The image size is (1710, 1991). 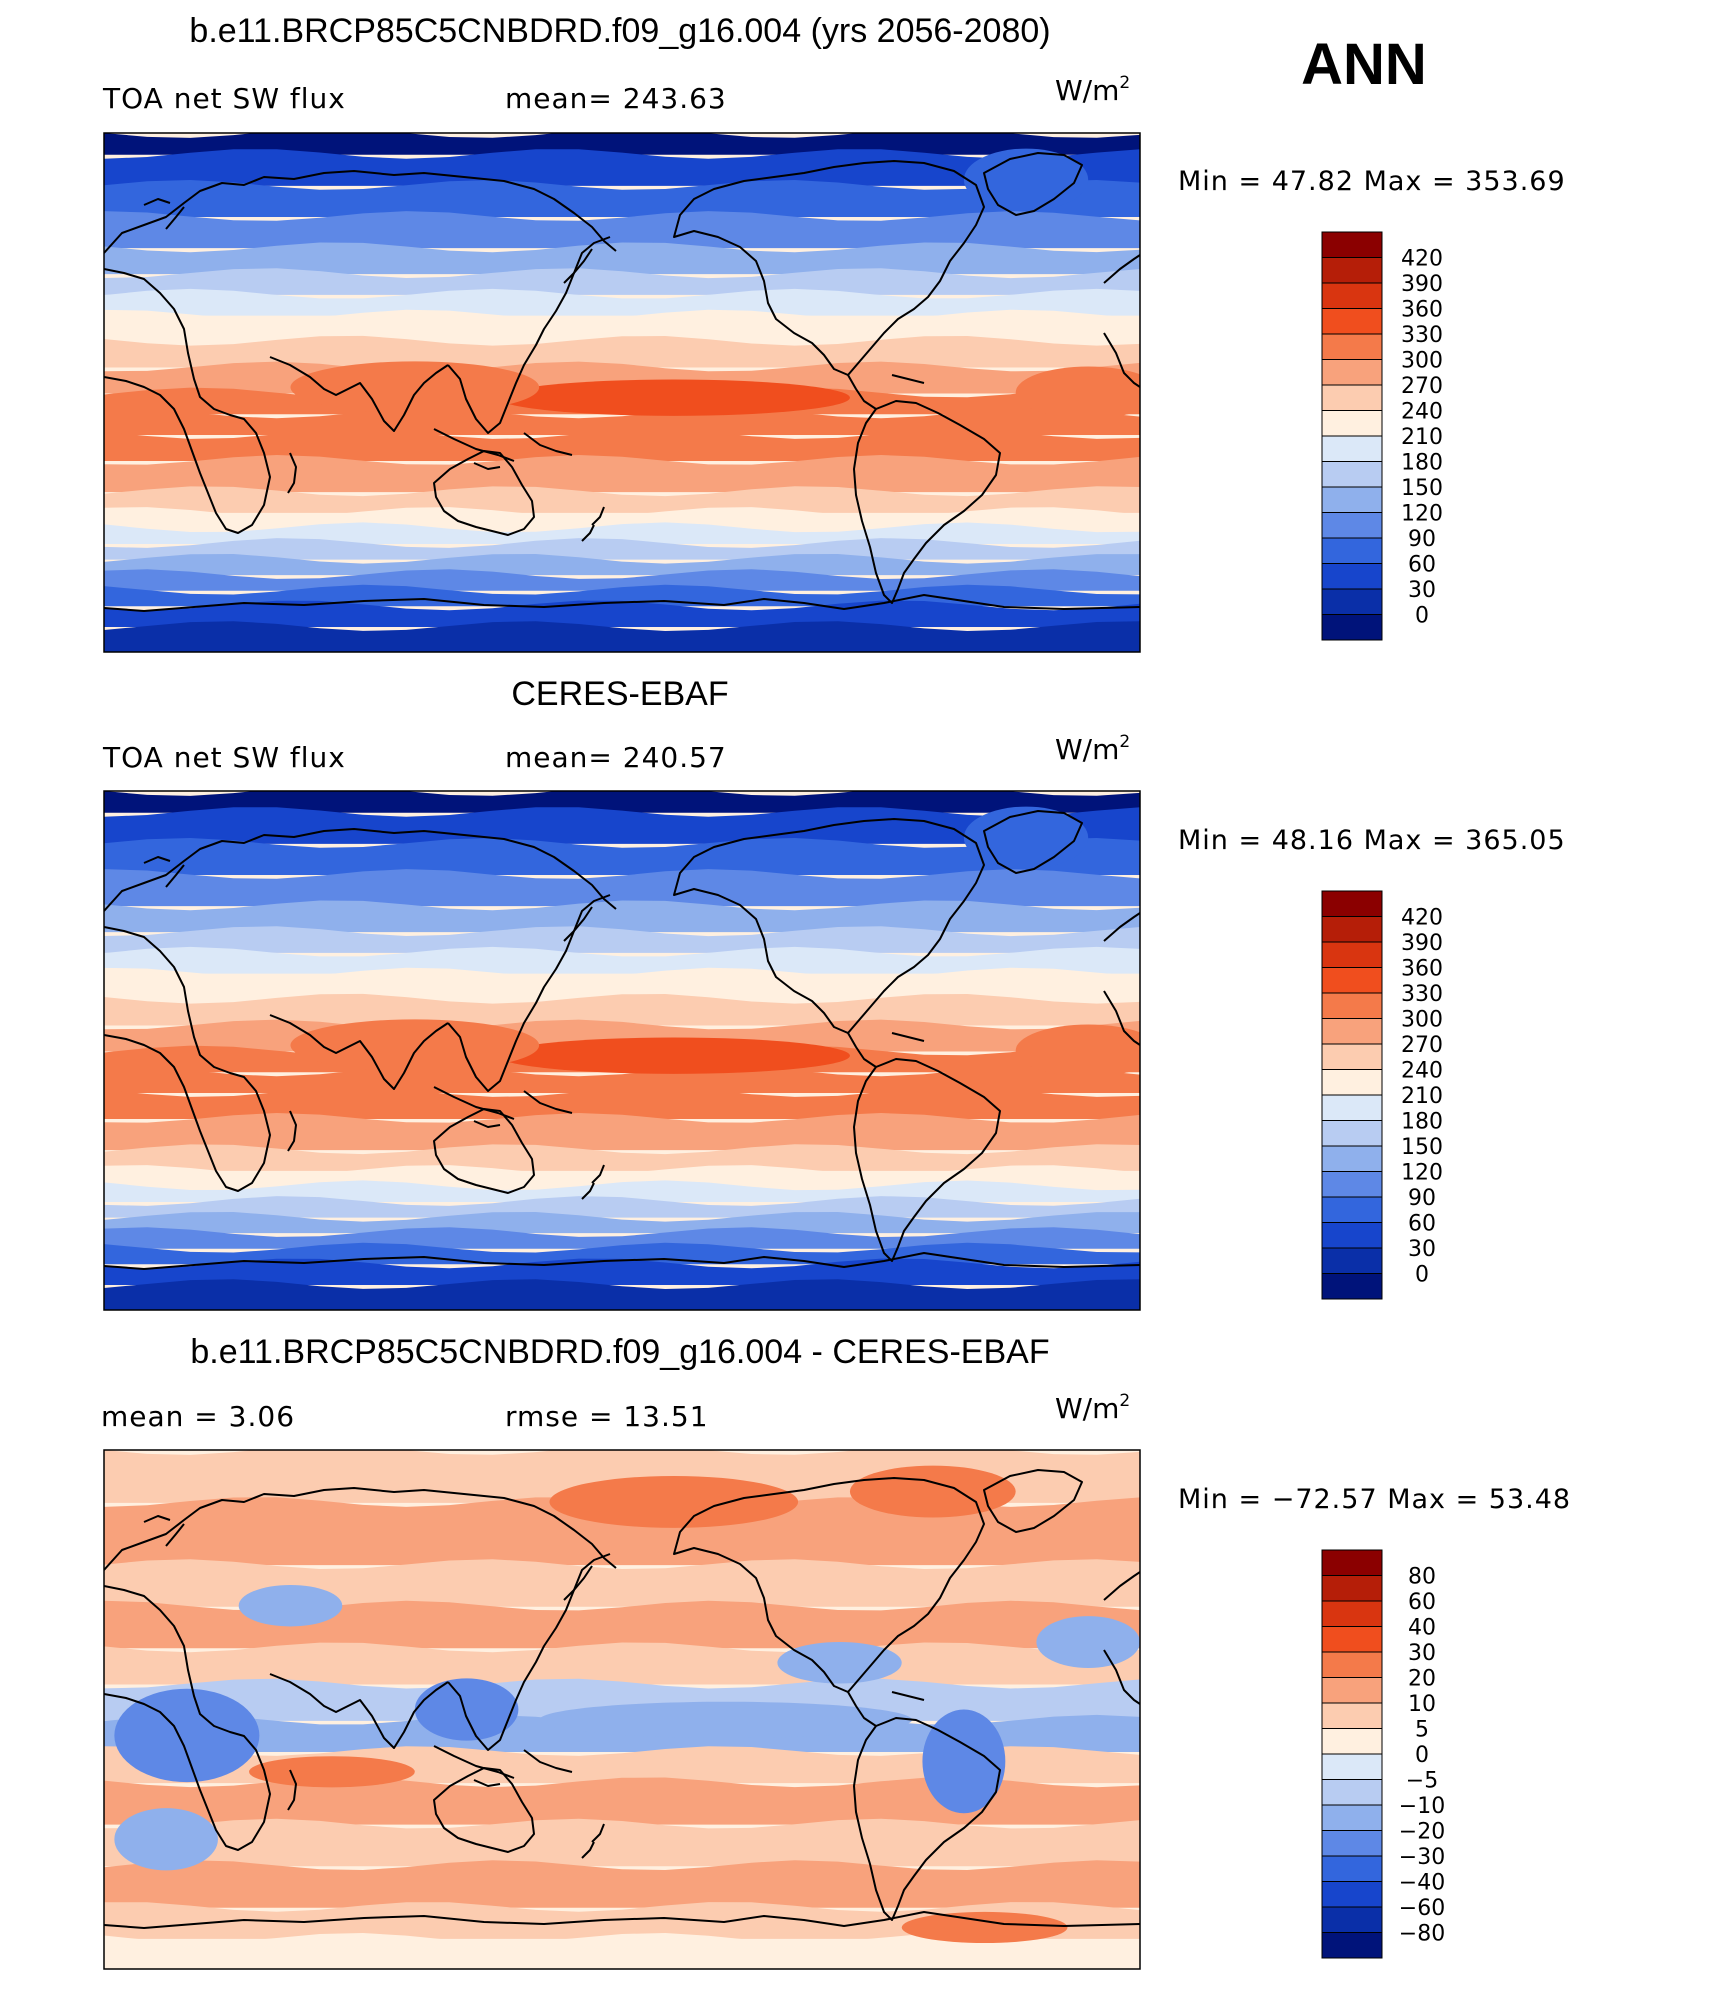 What do you see at coordinates (1422, 1577) in the screenshot?
I see `colorbar-tick-label: 80` at bounding box center [1422, 1577].